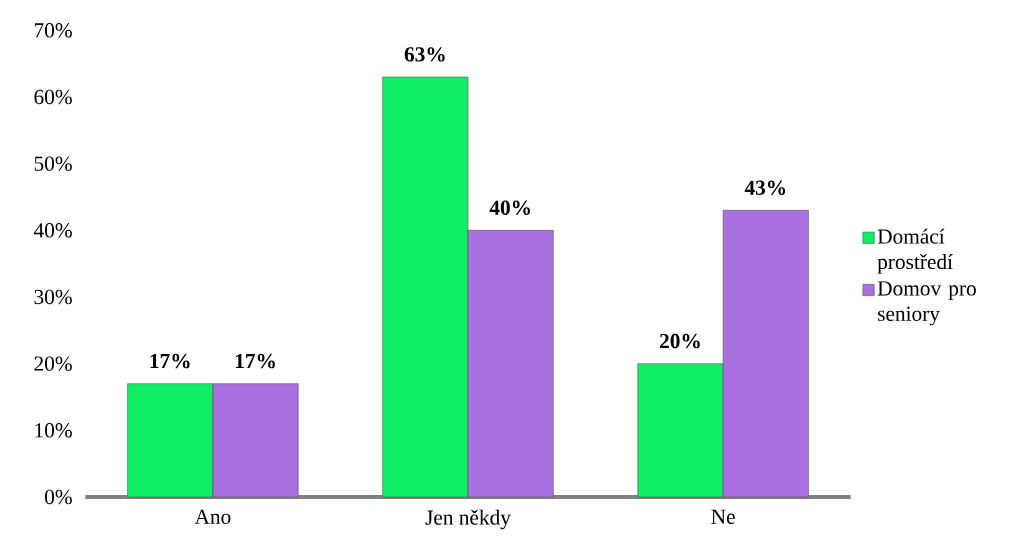 The width and height of the screenshot is (1023, 551). Describe the element at coordinates (468, 519) in the screenshot. I see `x-tick-label: Jen někdy` at that location.